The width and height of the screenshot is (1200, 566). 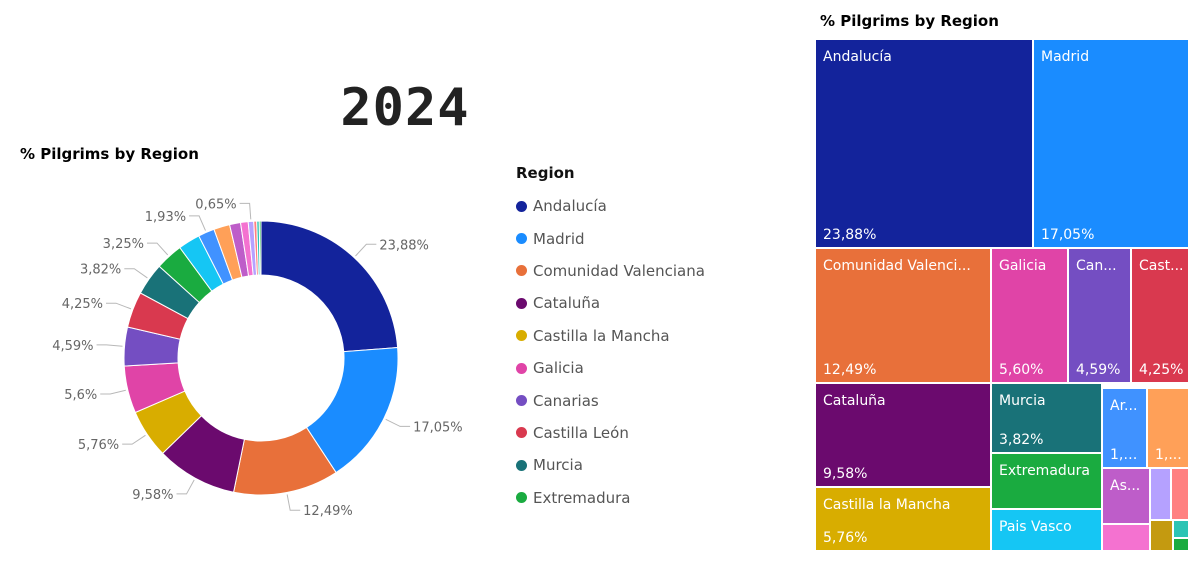 I want to click on legend-item-castilla-leon: Castilla León, so click(x=610, y=433).